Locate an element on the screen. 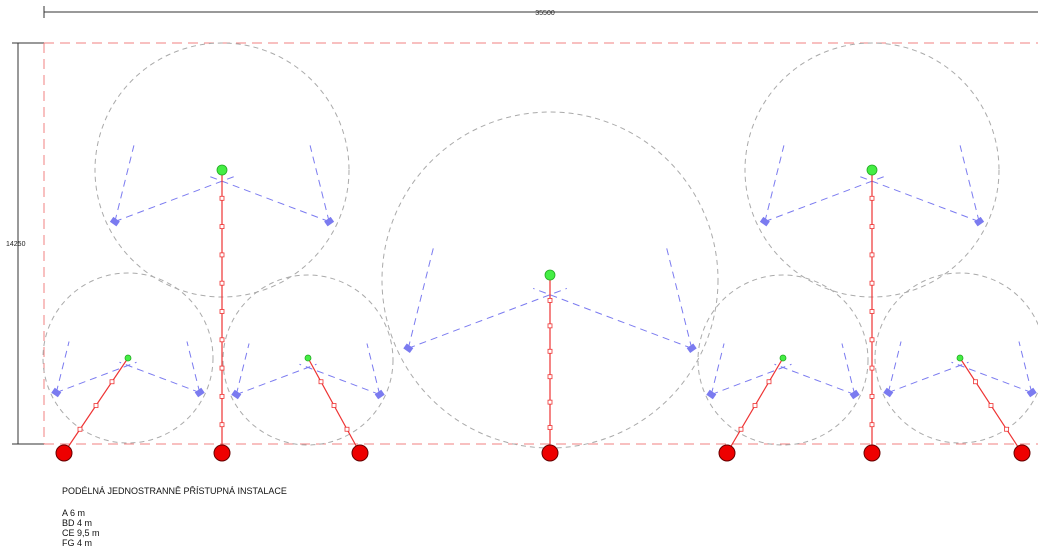  caption-item: FG 4 m is located at coordinates (77, 543).